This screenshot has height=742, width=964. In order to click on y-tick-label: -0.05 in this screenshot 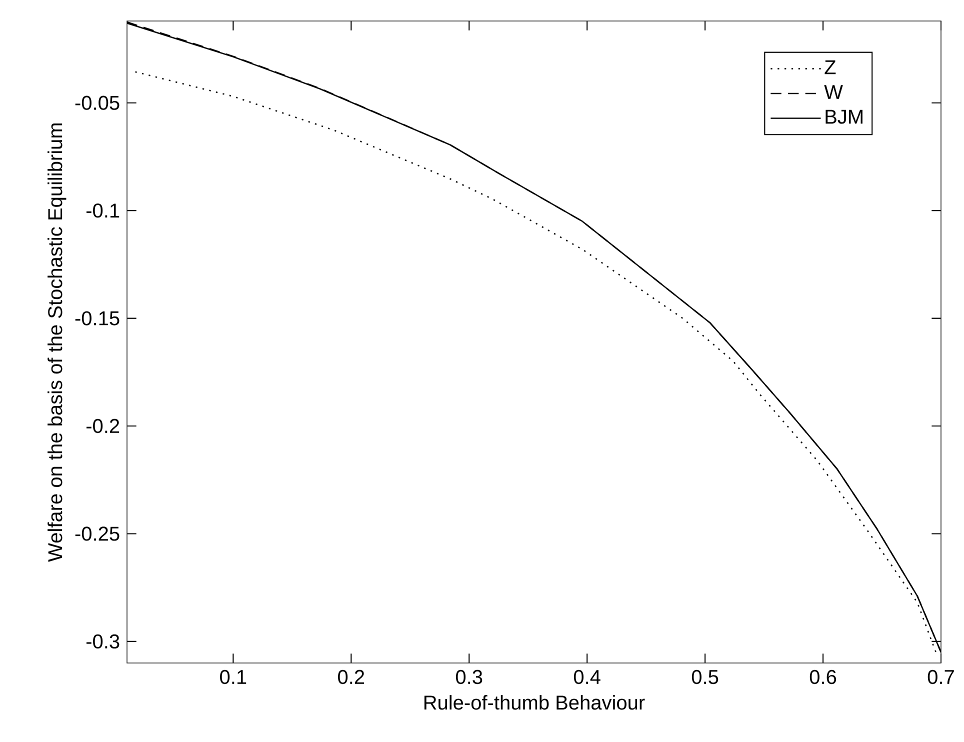, I will do `click(97, 103)`.